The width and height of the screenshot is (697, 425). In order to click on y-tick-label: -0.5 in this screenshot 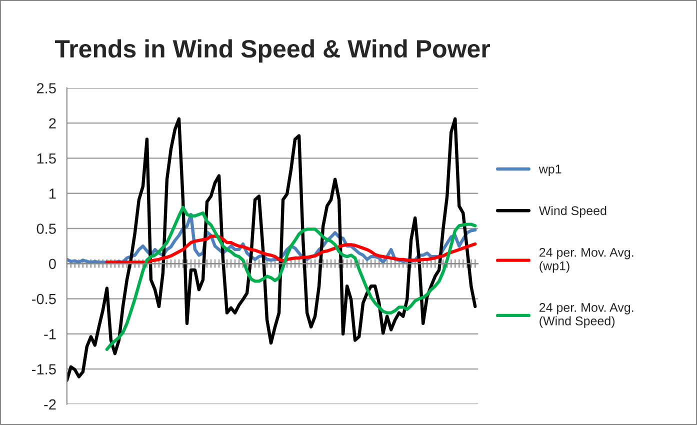, I will do `click(44, 299)`.